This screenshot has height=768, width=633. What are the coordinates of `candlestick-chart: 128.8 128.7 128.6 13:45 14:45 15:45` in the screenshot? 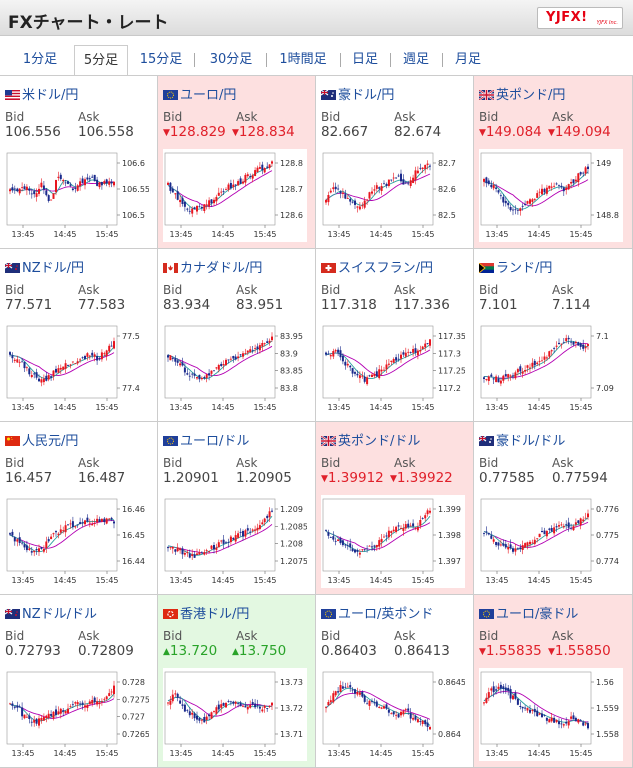 It's located at (235, 195).